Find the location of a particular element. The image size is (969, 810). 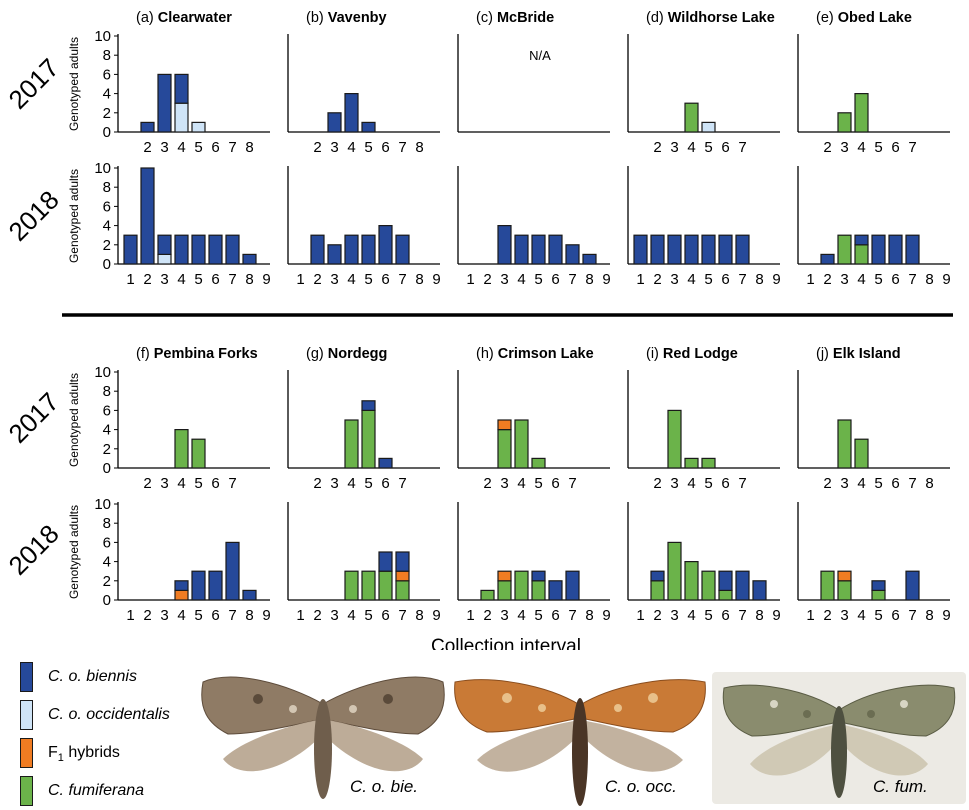

x-tick-label-red-lodge-2018-6: 6 is located at coordinates (725, 615).